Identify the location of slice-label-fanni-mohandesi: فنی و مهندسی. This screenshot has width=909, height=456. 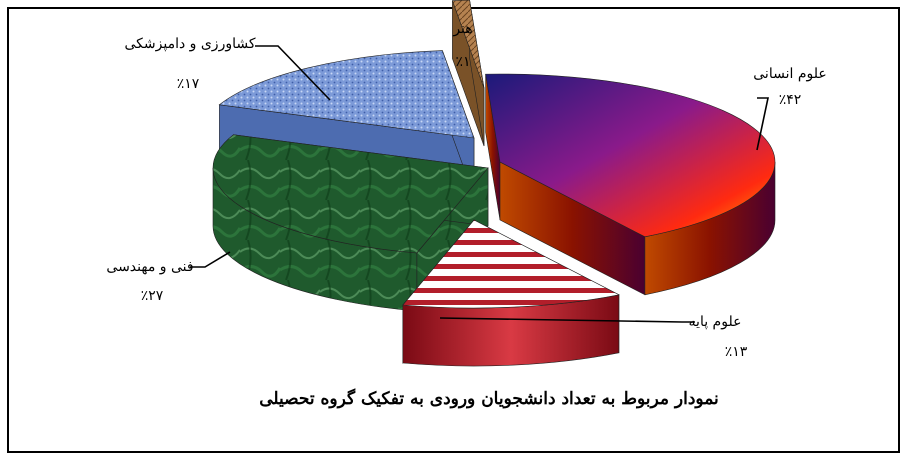
(149, 267).